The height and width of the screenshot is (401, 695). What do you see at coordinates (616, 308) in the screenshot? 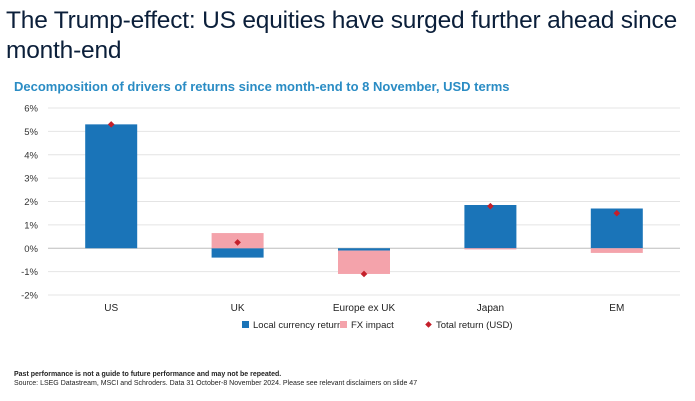
I see `x-category-label: EM` at bounding box center [616, 308].